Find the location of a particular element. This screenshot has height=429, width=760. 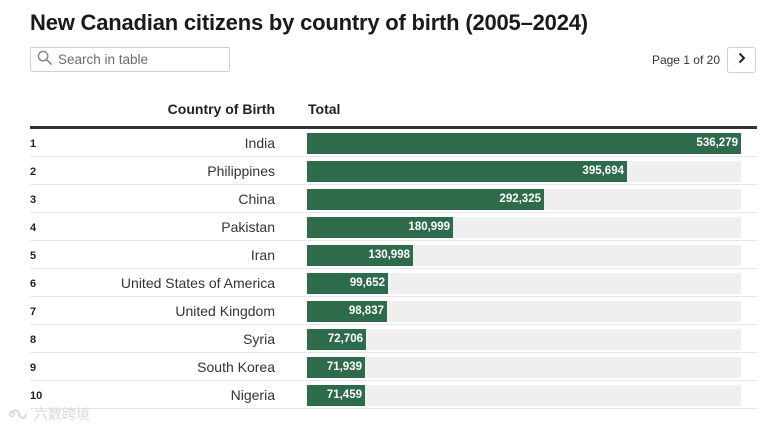

row-country: Pakistan is located at coordinates (248, 227).